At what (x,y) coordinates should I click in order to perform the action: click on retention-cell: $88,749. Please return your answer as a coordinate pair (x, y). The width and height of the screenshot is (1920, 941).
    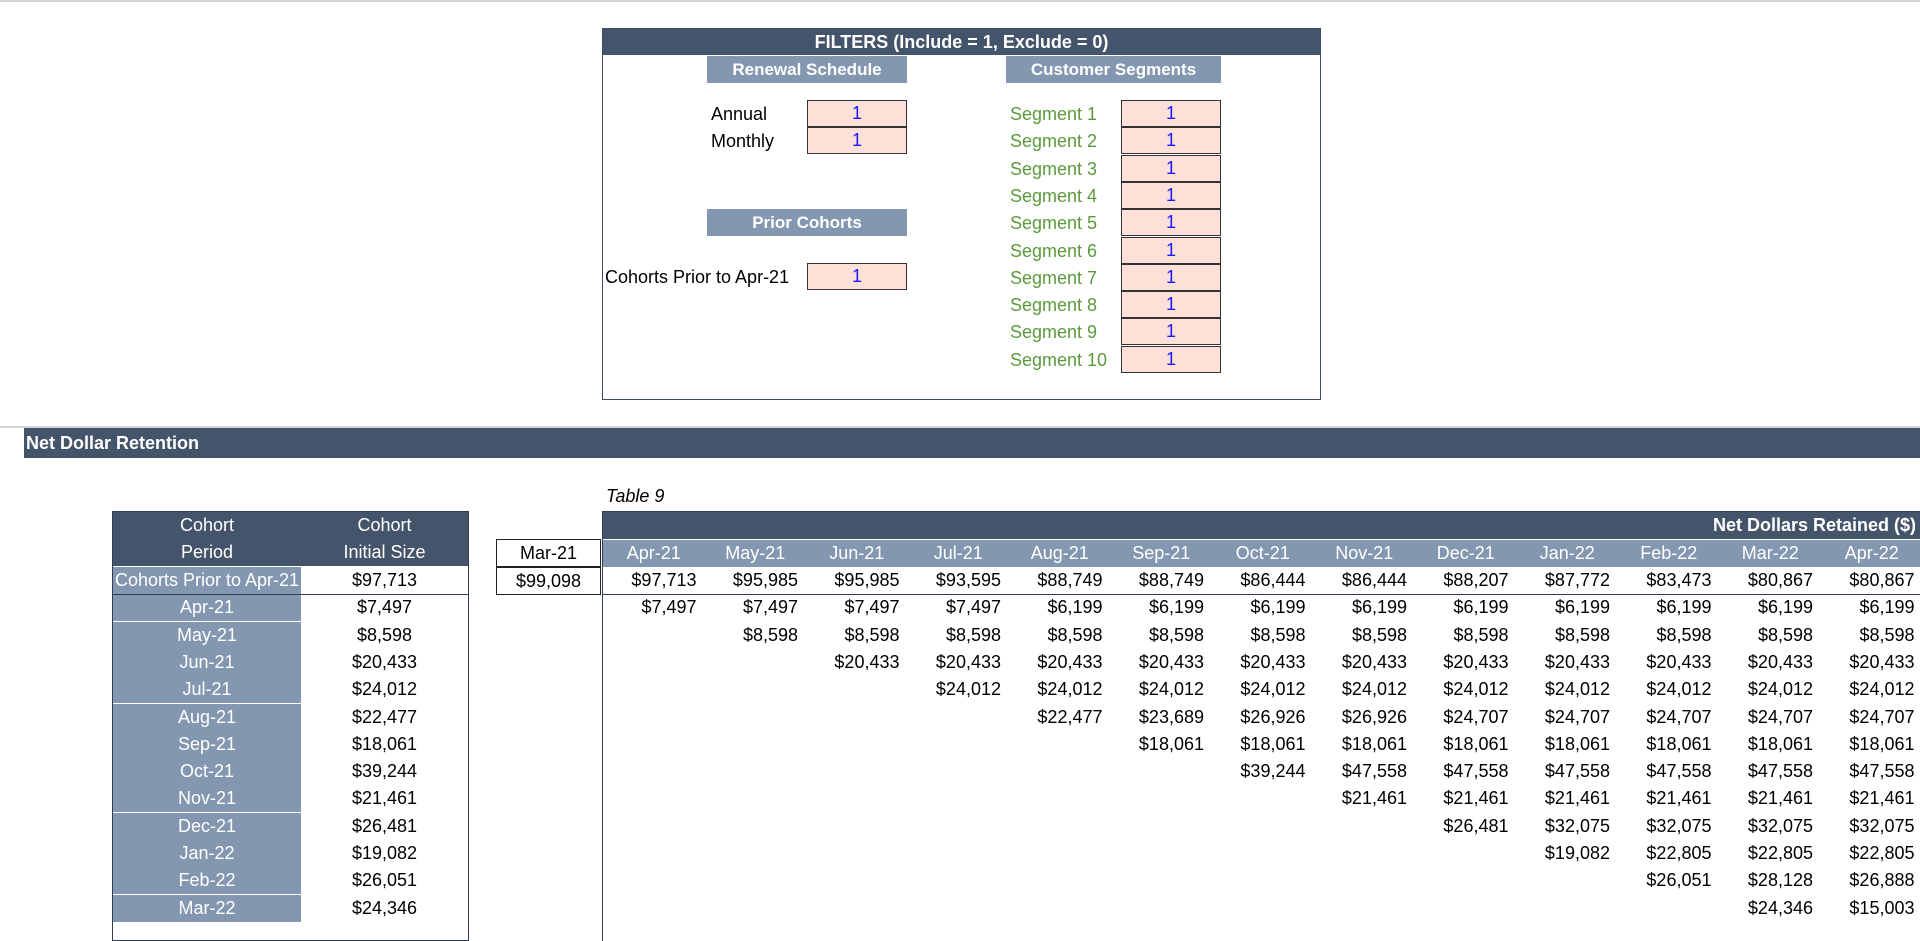
    Looking at the image, I should click on (1070, 580).